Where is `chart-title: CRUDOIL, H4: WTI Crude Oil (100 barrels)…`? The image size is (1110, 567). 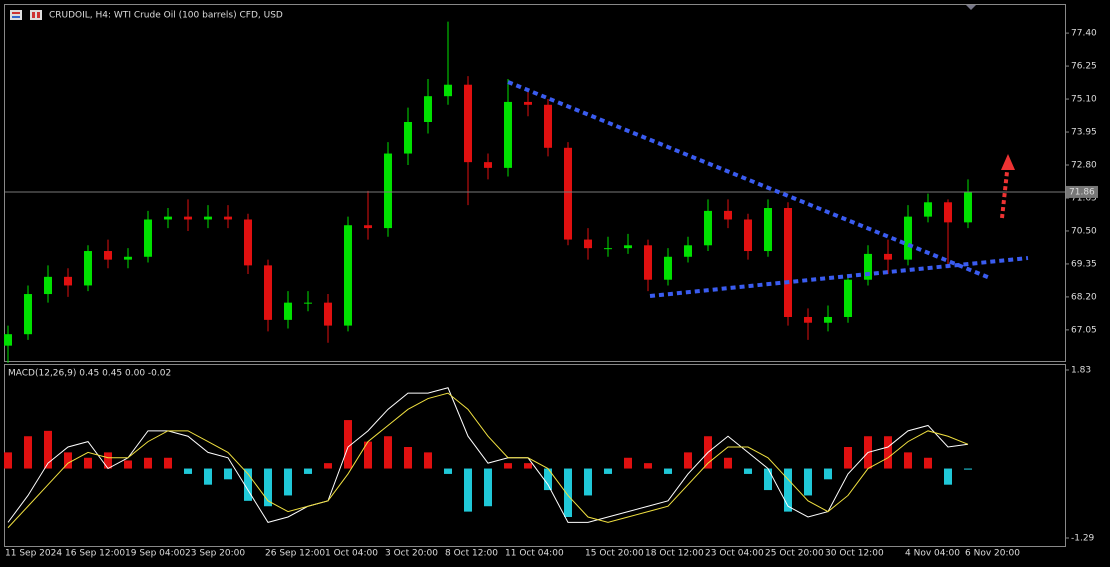
chart-title: CRUDOIL, H4: WTI Crude Oil (100 barrels)… is located at coordinates (166, 16).